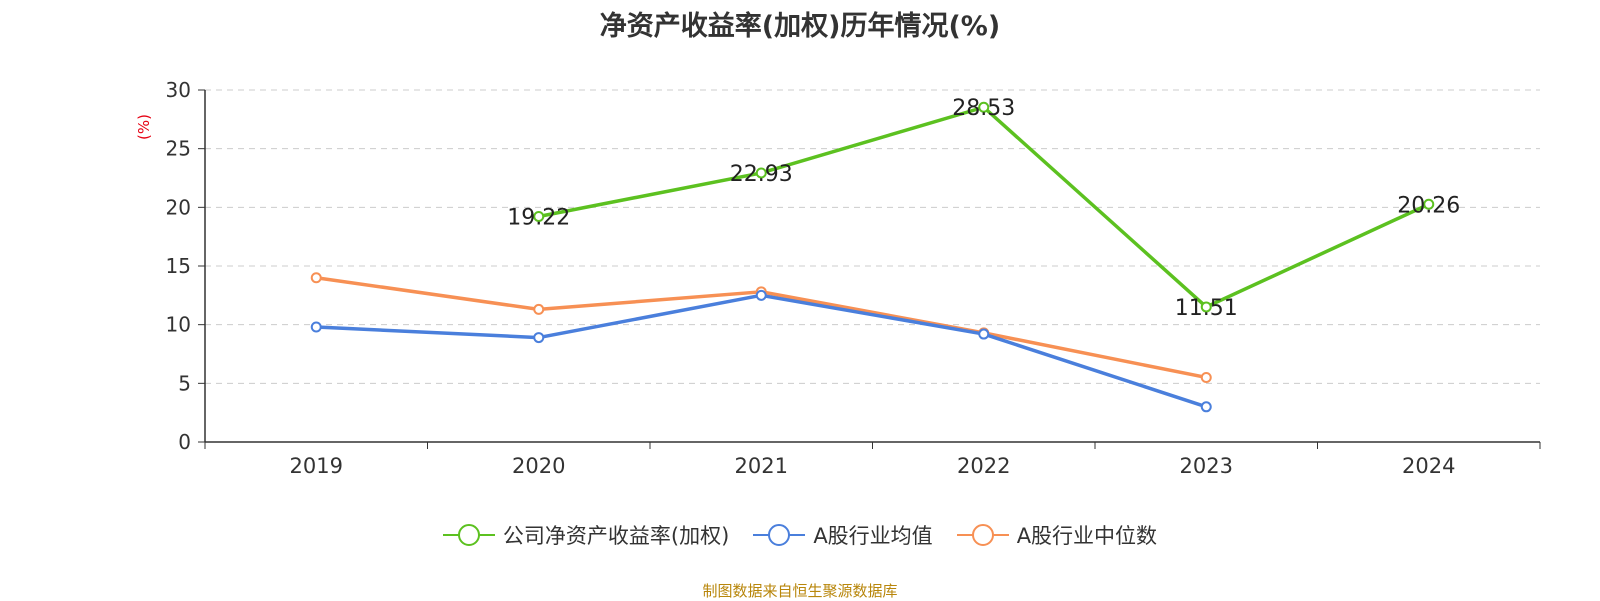 The width and height of the screenshot is (1600, 601). I want to click on legend-label: A股行业均值, so click(873, 536).